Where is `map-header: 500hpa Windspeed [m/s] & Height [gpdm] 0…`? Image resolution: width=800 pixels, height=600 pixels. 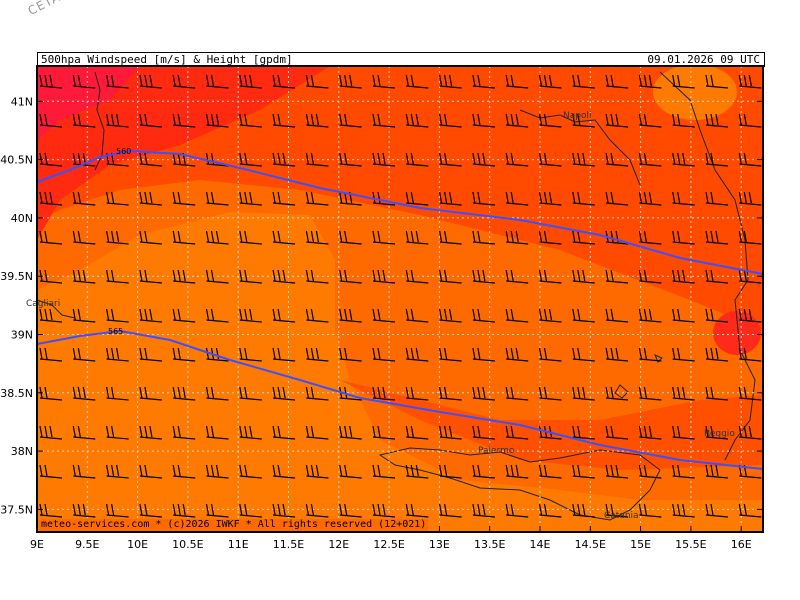
map-header: 500hpa Windspeed [m/s] & Height [gpdm] 0… is located at coordinates (401, 59).